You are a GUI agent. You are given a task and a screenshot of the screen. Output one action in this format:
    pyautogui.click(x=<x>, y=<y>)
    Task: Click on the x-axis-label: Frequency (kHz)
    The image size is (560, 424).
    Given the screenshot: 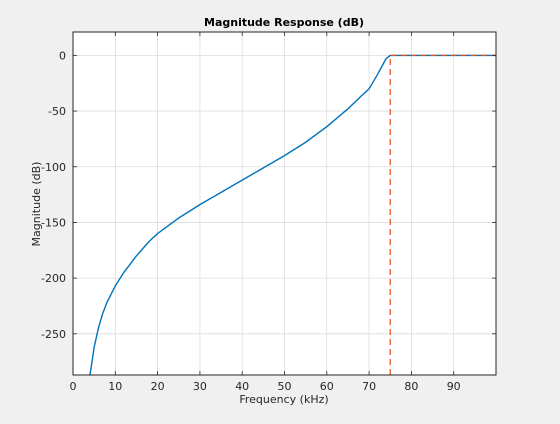 What is the action you would take?
    pyautogui.click(x=283, y=399)
    